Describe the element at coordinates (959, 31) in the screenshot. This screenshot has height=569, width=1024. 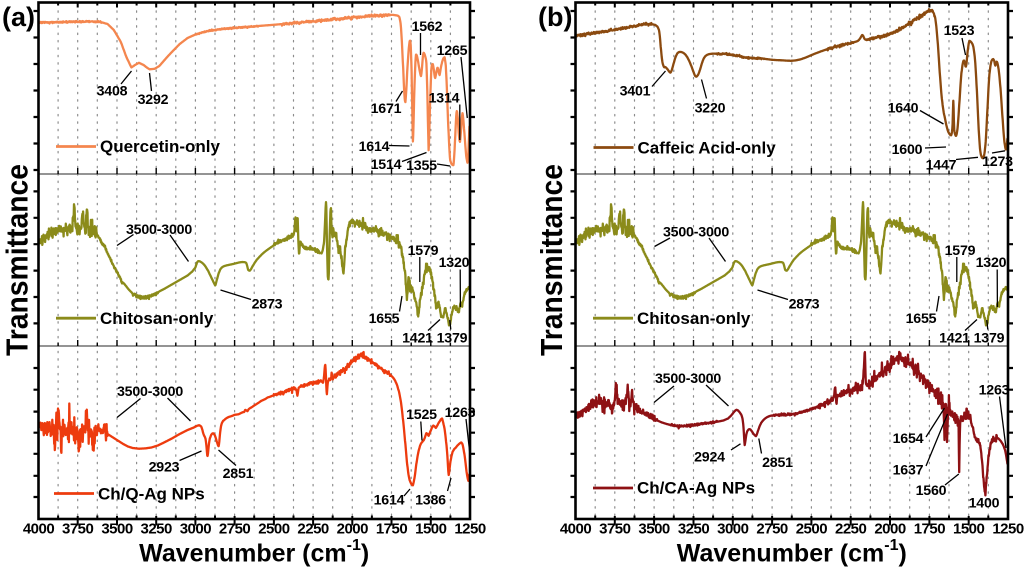
I see `svg-text: 1523` at that location.